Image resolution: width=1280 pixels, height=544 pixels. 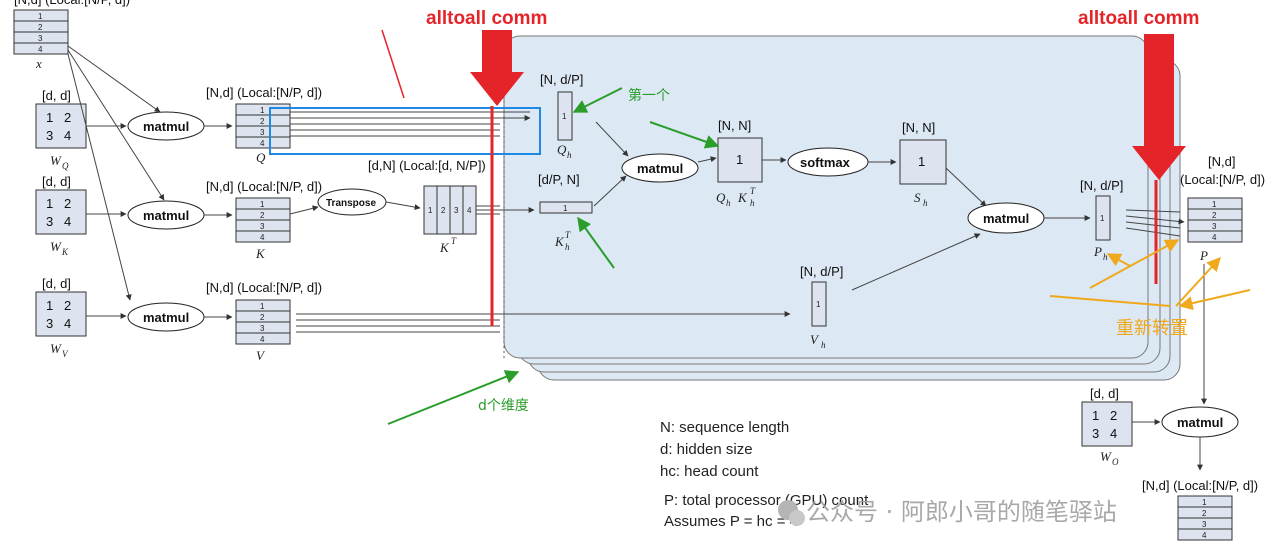 What do you see at coordinates (559, 179) in the screenshot?
I see `svg-text: [d/P, N]` at bounding box center [559, 179].